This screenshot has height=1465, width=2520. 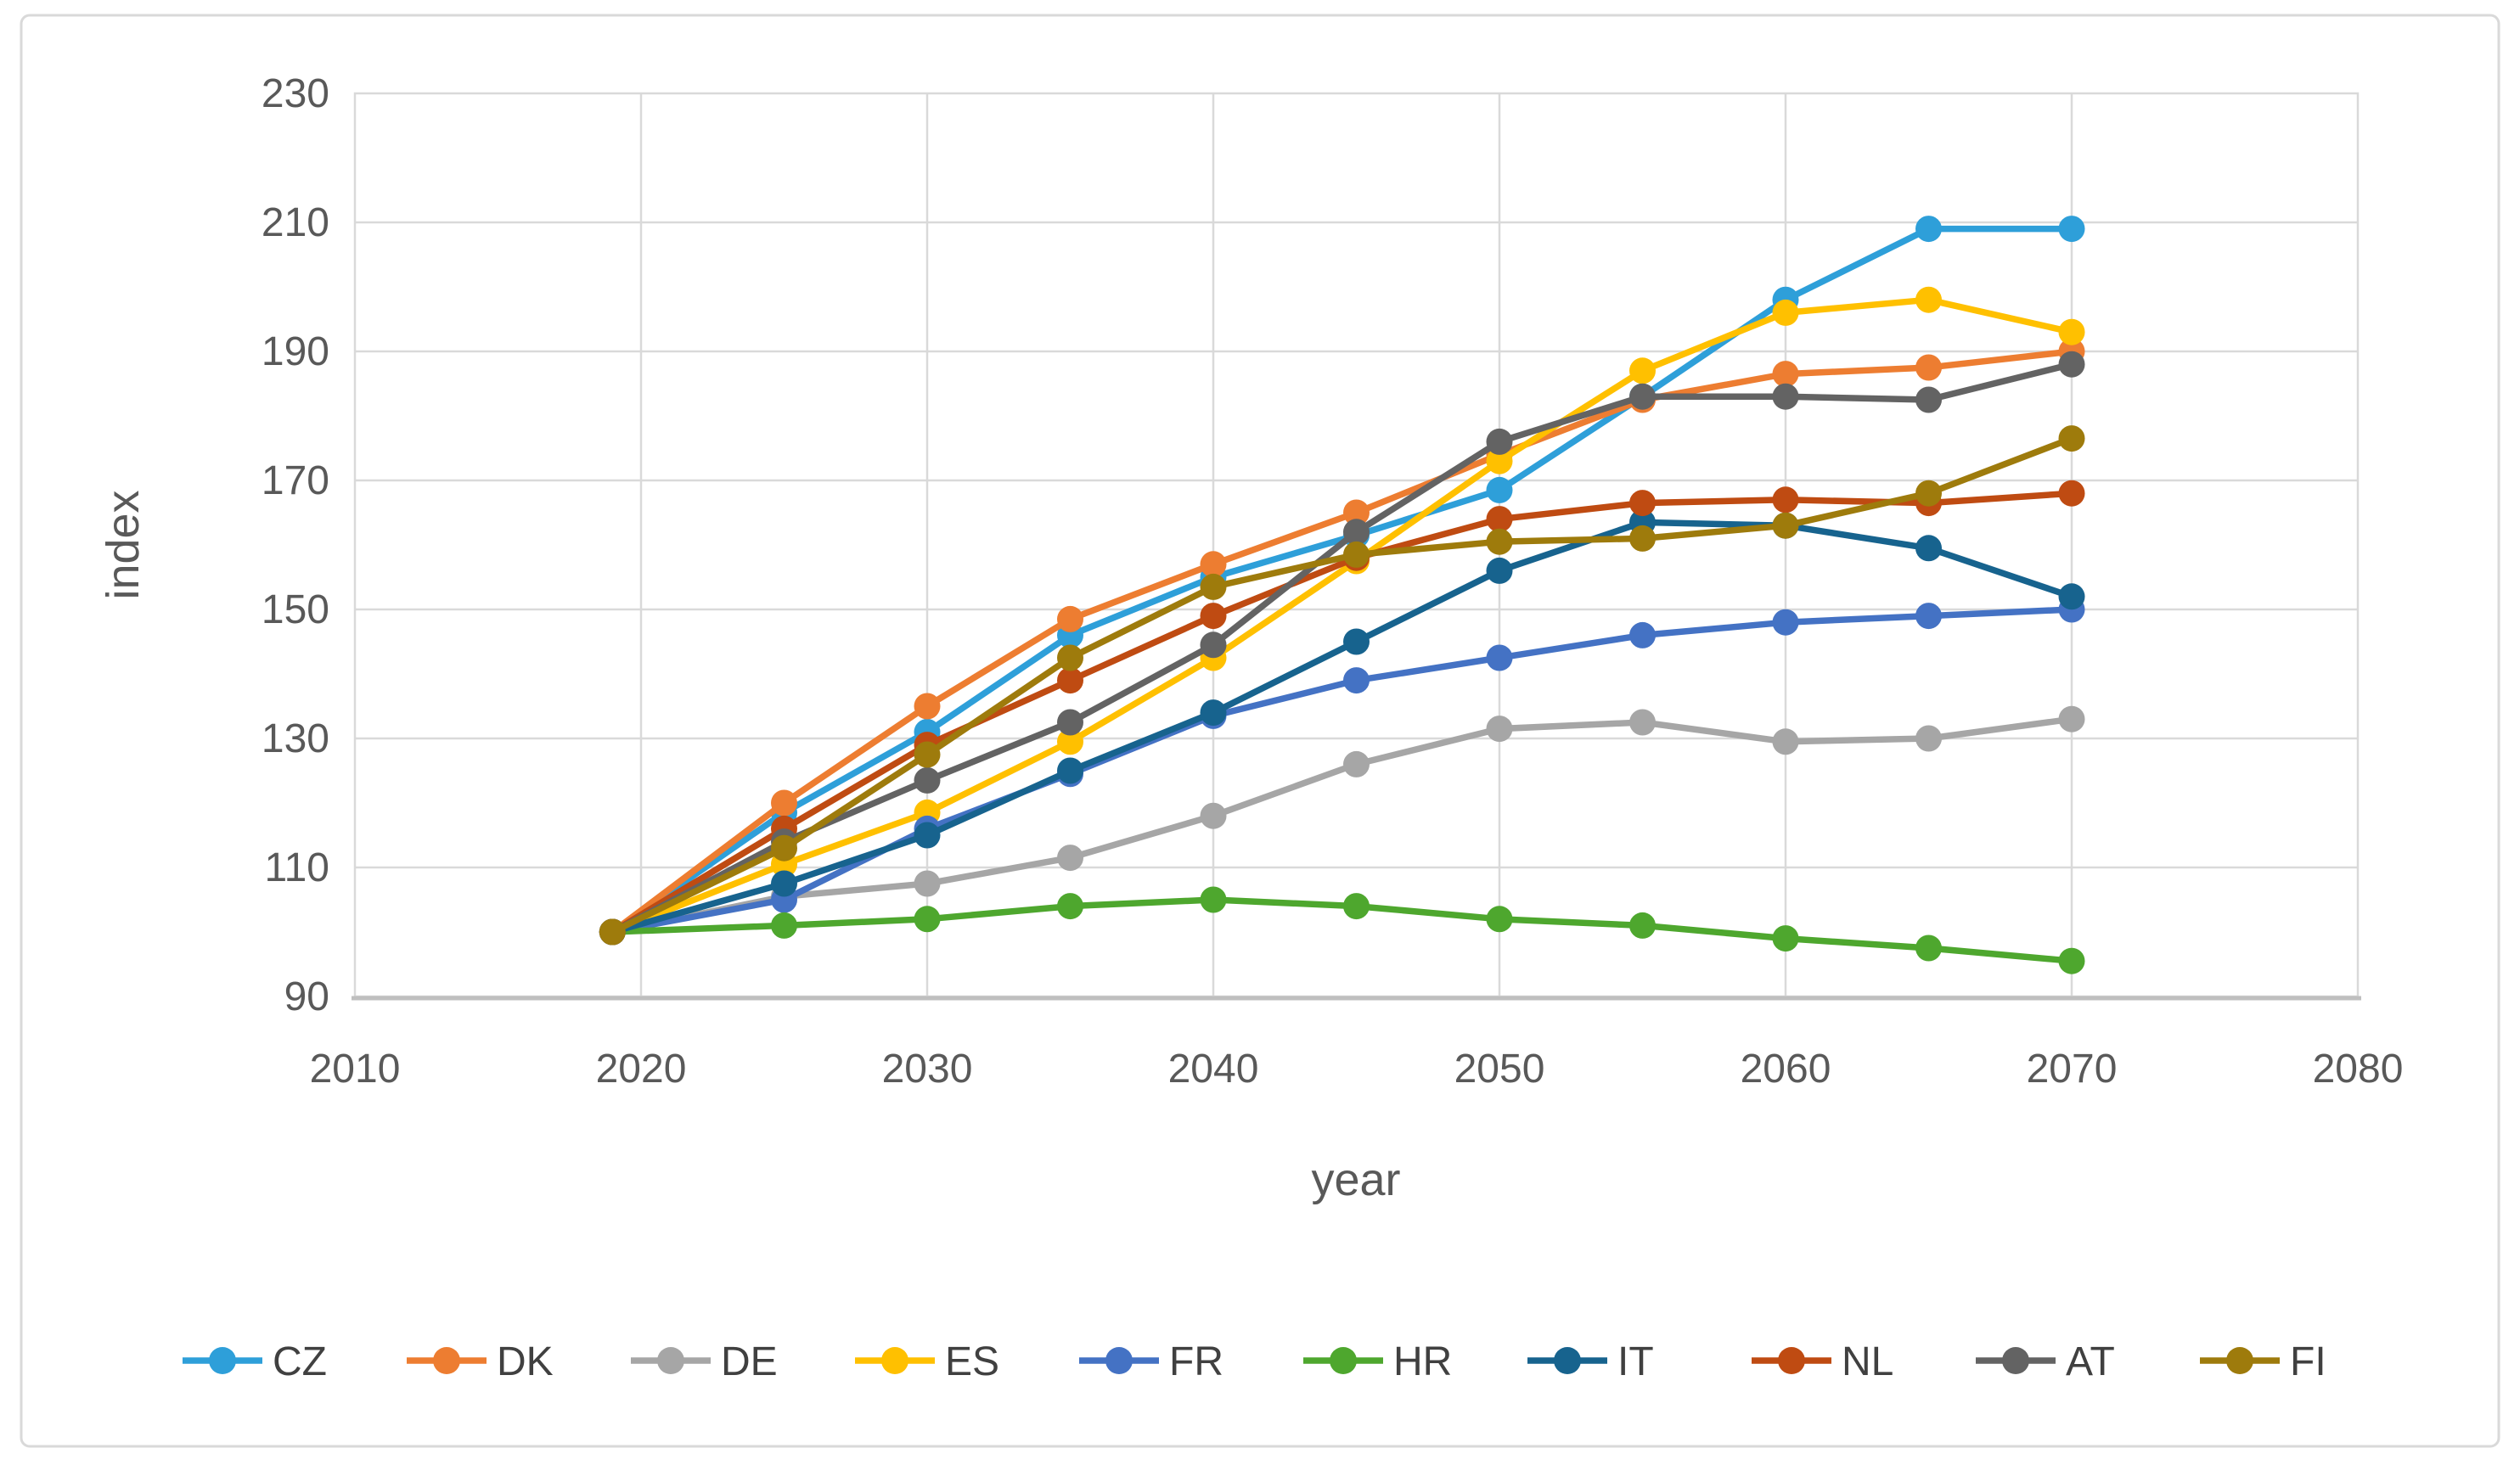 What do you see at coordinates (296, 609) in the screenshot?
I see `y-tick-label-150: 150` at bounding box center [296, 609].